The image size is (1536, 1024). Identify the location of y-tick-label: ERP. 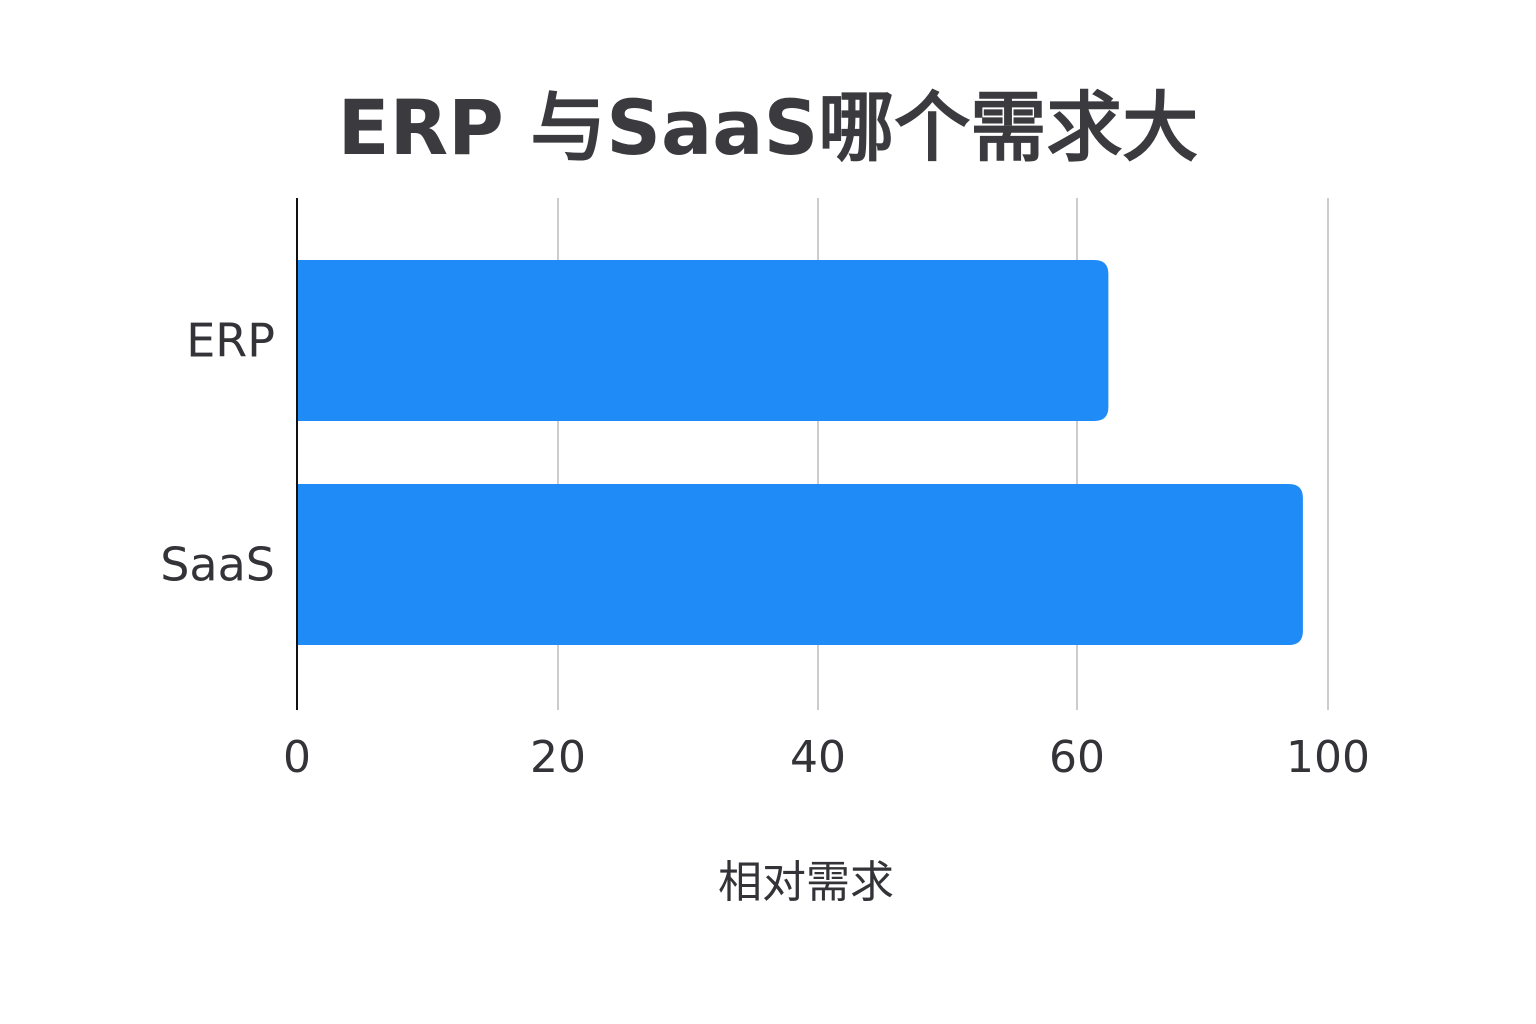
(230, 341).